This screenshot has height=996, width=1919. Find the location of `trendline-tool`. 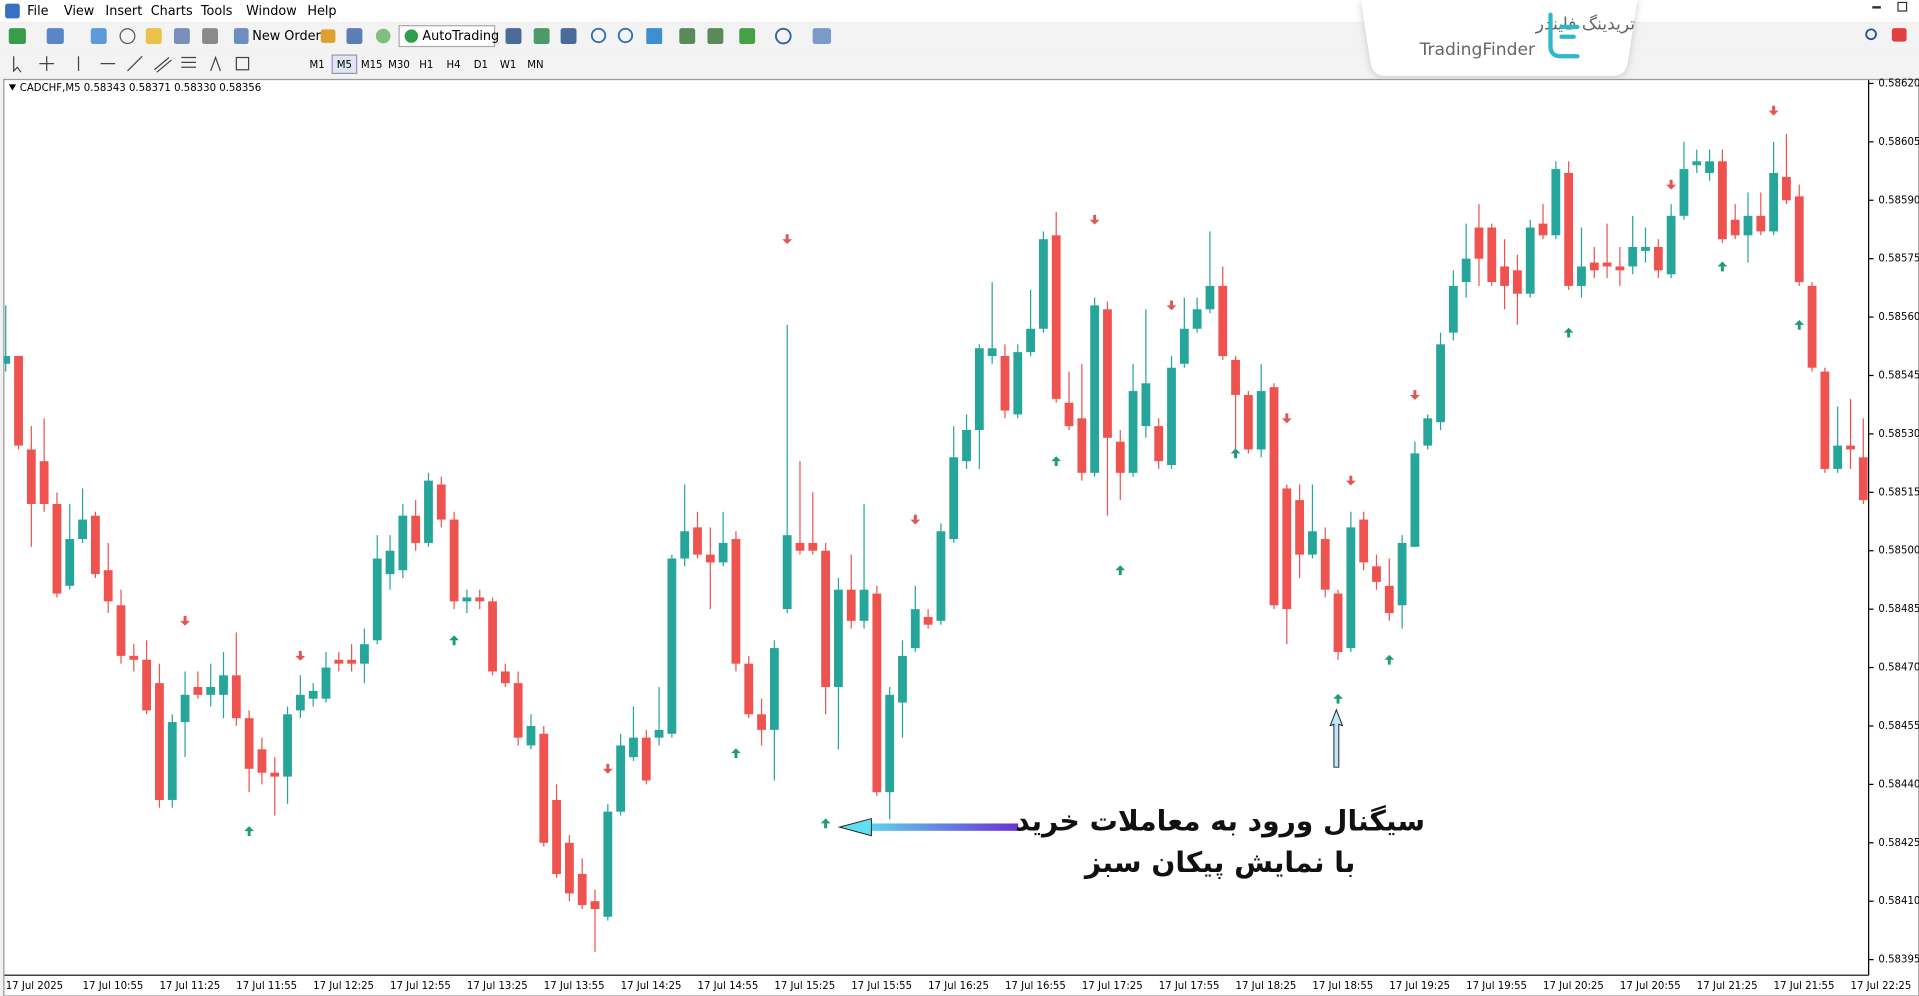

trendline-tool is located at coordinates (135, 63).